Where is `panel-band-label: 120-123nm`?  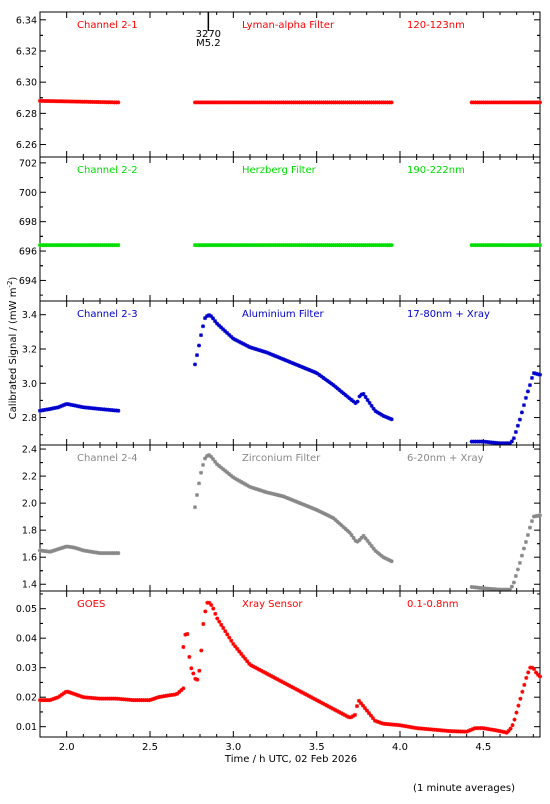 panel-band-label: 120-123nm is located at coordinates (436, 25).